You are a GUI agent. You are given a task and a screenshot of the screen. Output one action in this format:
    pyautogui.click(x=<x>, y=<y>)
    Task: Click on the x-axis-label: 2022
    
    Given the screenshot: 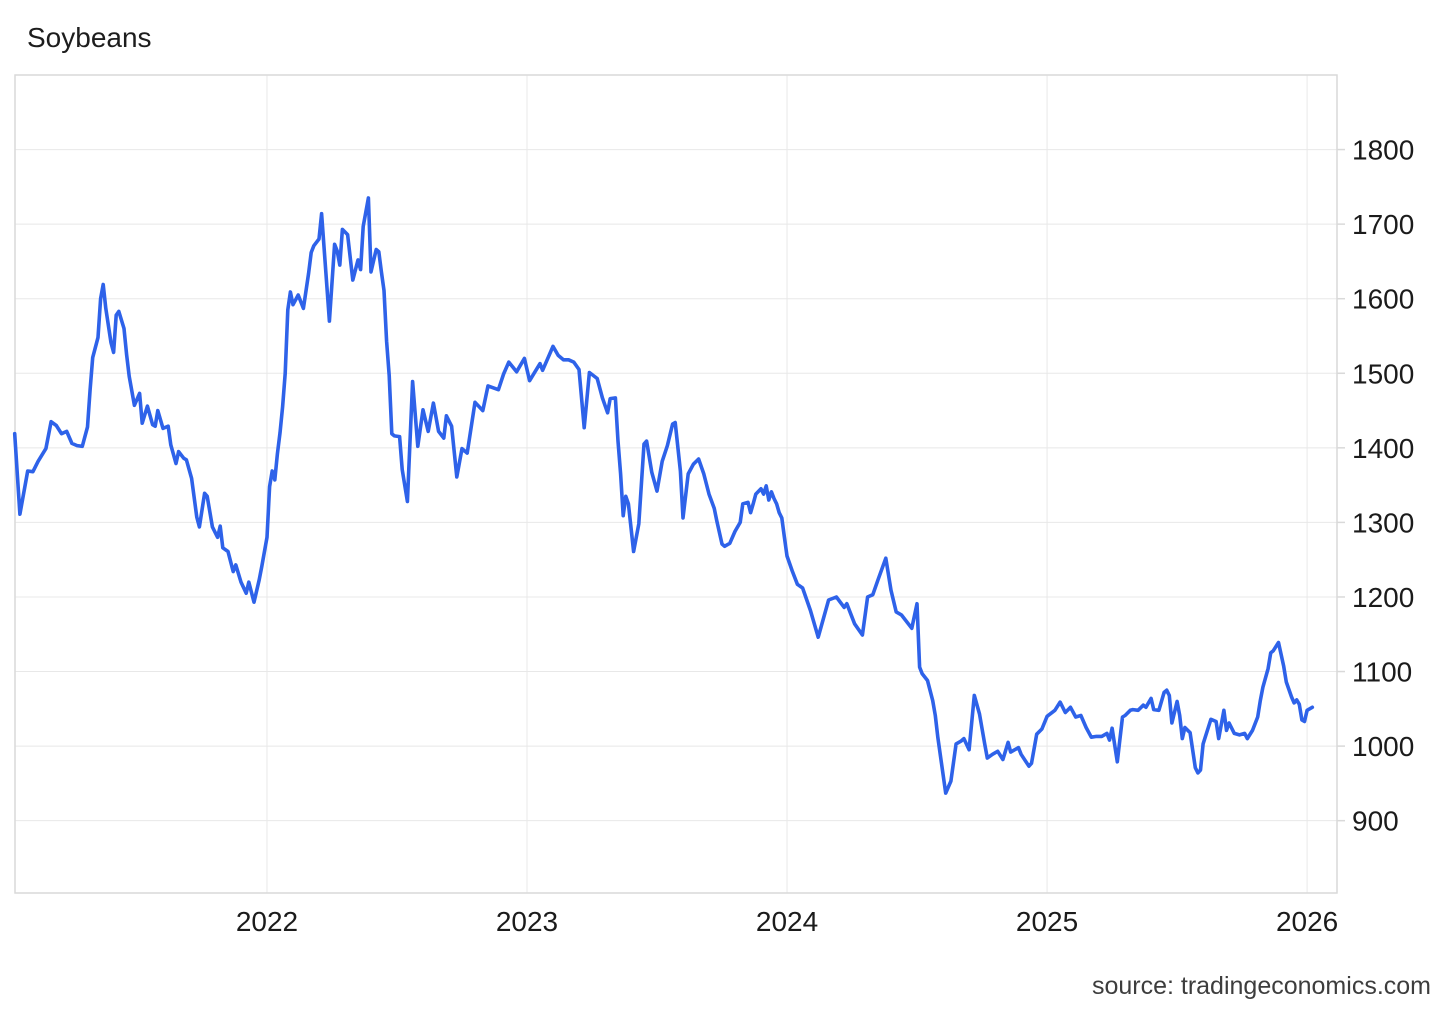 What is the action you would take?
    pyautogui.click(x=267, y=921)
    